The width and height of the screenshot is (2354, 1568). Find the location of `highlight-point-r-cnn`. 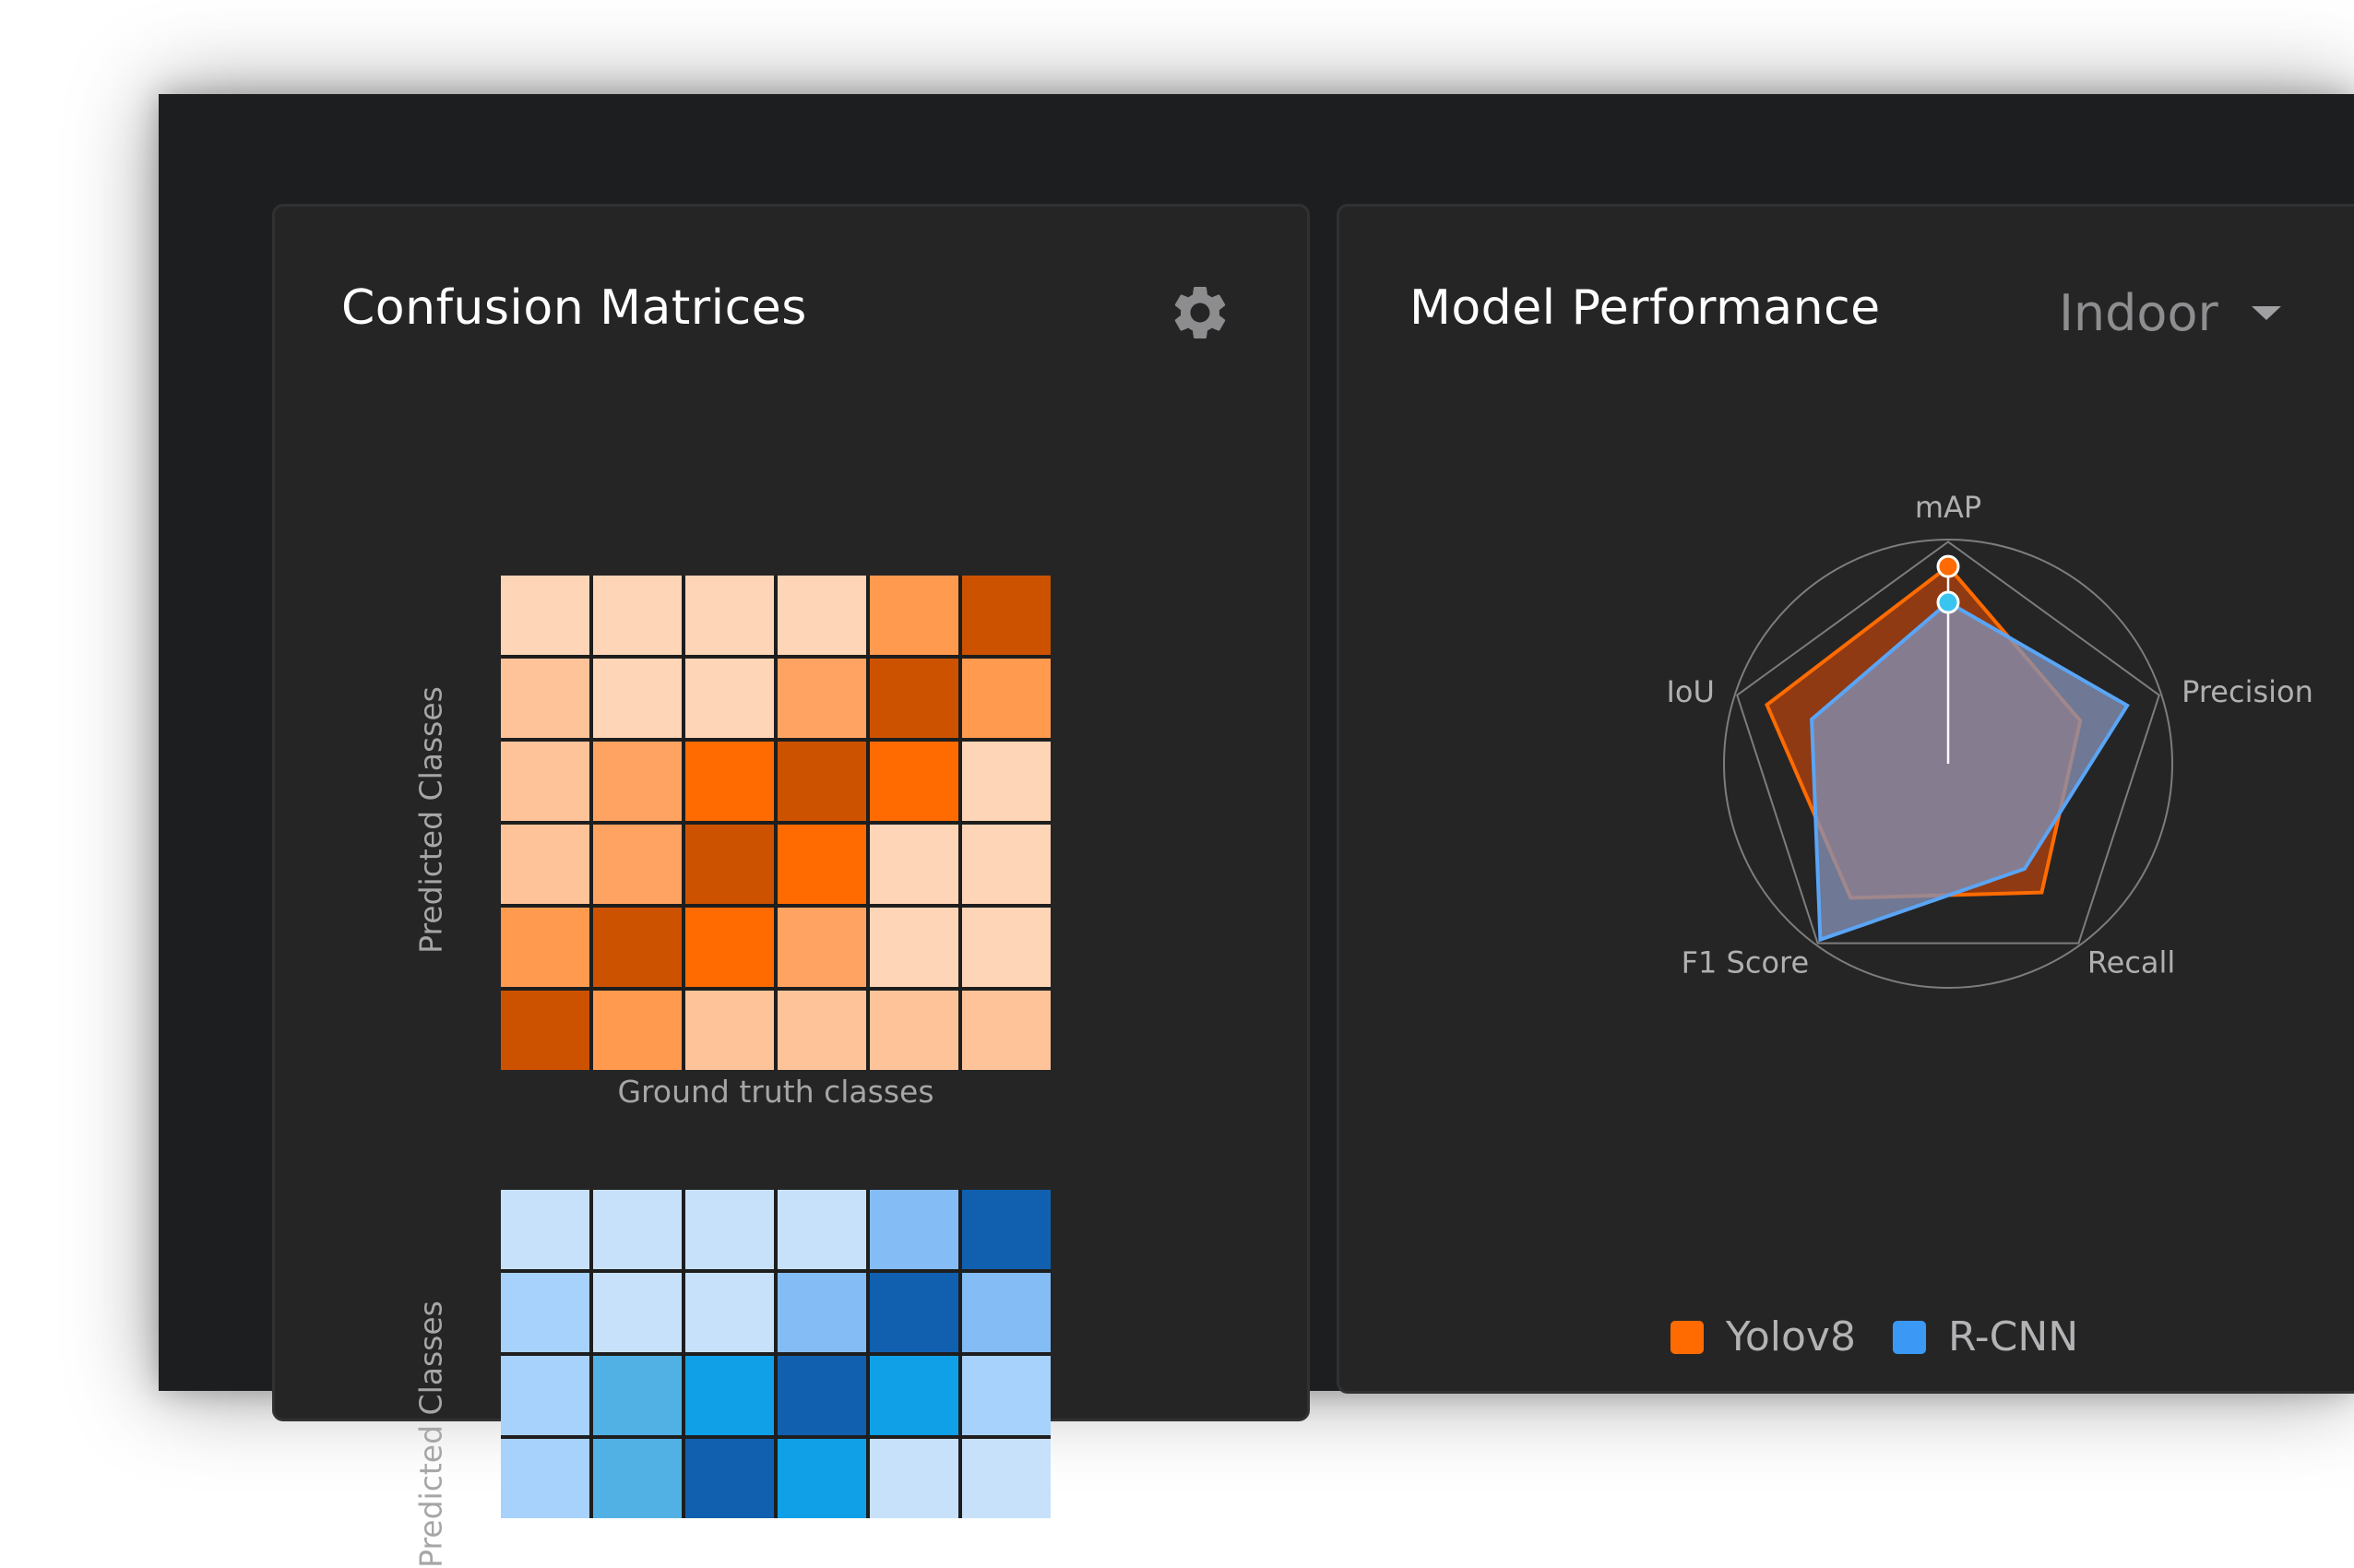

highlight-point-r-cnn is located at coordinates (1948, 602).